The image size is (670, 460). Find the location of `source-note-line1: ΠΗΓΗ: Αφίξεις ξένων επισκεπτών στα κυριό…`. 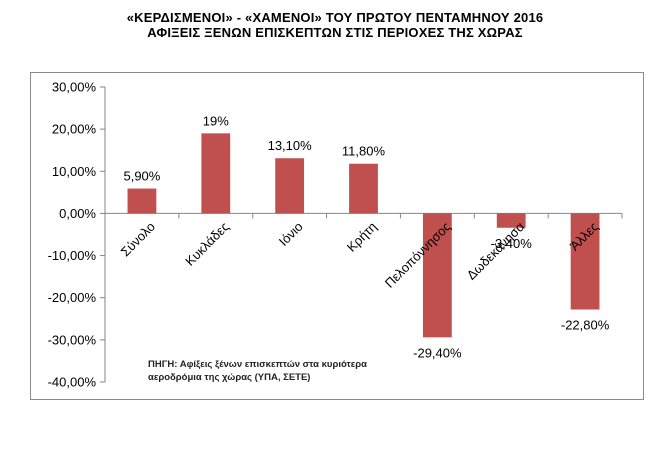

source-note-line1: ΠΗΓΗ: Αφίξεις ξένων επισκεπτών στα κυριό… is located at coordinates (257, 364).